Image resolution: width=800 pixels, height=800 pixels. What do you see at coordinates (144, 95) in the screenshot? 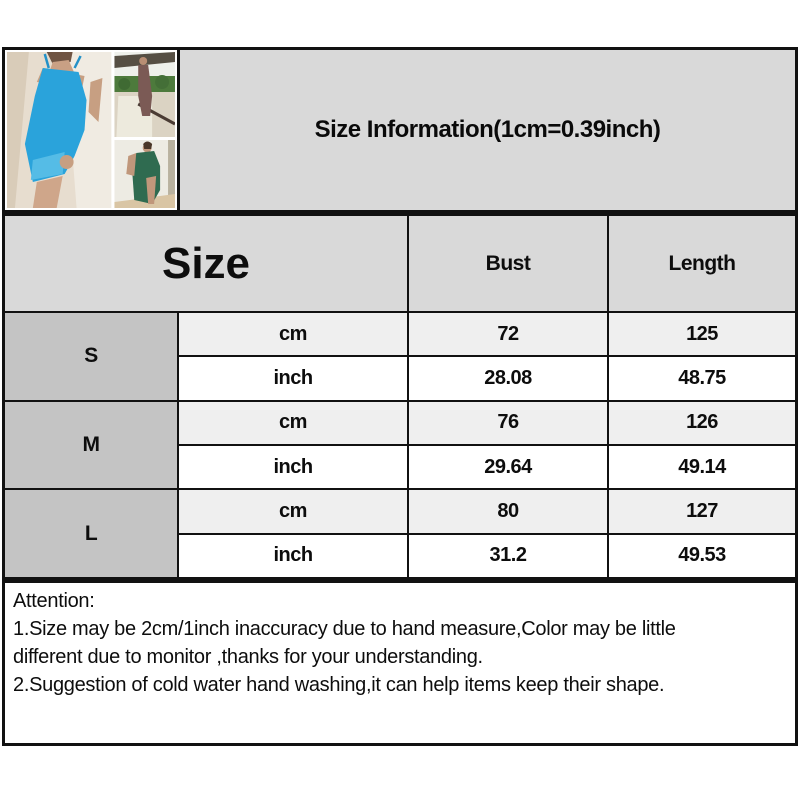
I see `photo-brown-dress` at bounding box center [144, 95].